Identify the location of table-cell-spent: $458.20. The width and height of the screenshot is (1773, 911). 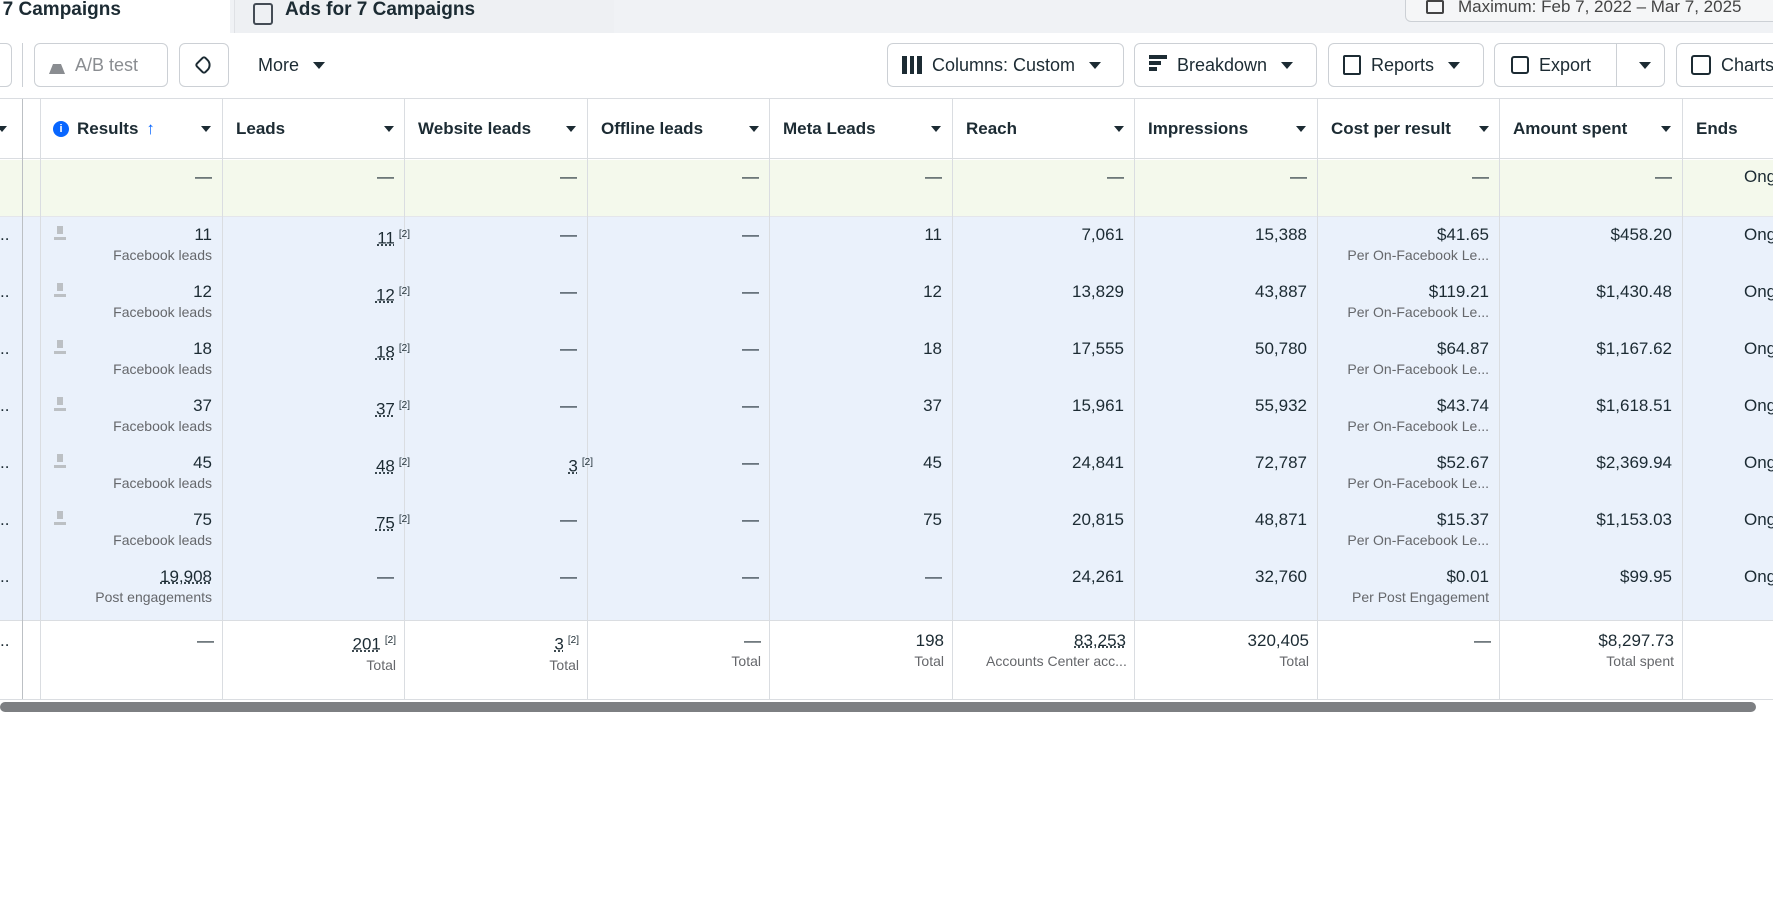
(1587, 235).